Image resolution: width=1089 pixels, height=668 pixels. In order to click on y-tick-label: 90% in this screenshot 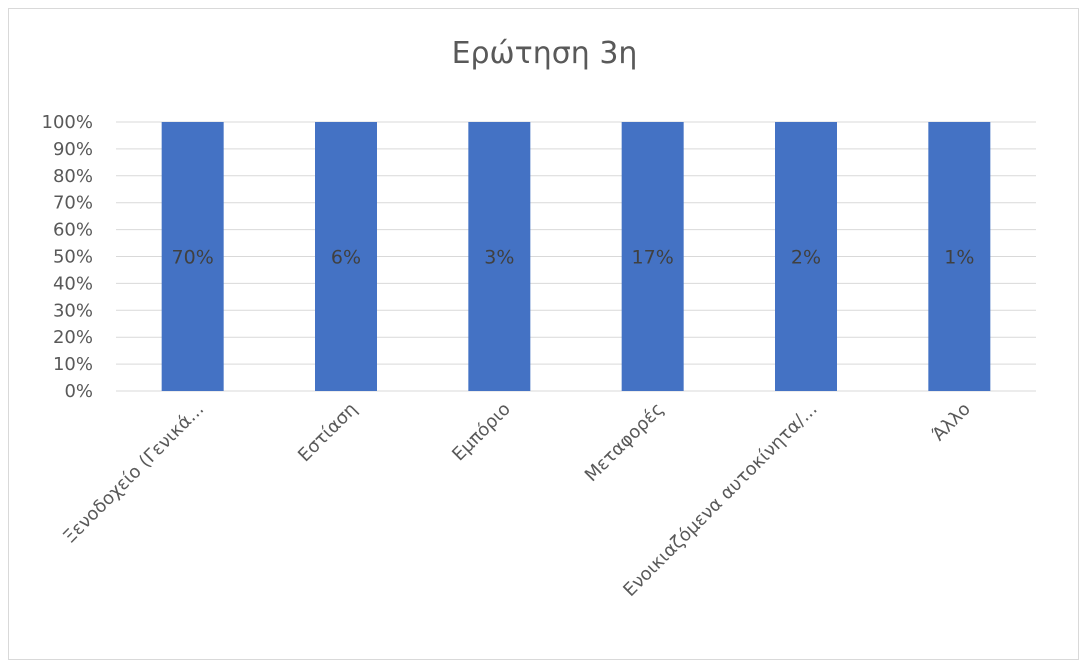, I will do `click(73, 149)`.